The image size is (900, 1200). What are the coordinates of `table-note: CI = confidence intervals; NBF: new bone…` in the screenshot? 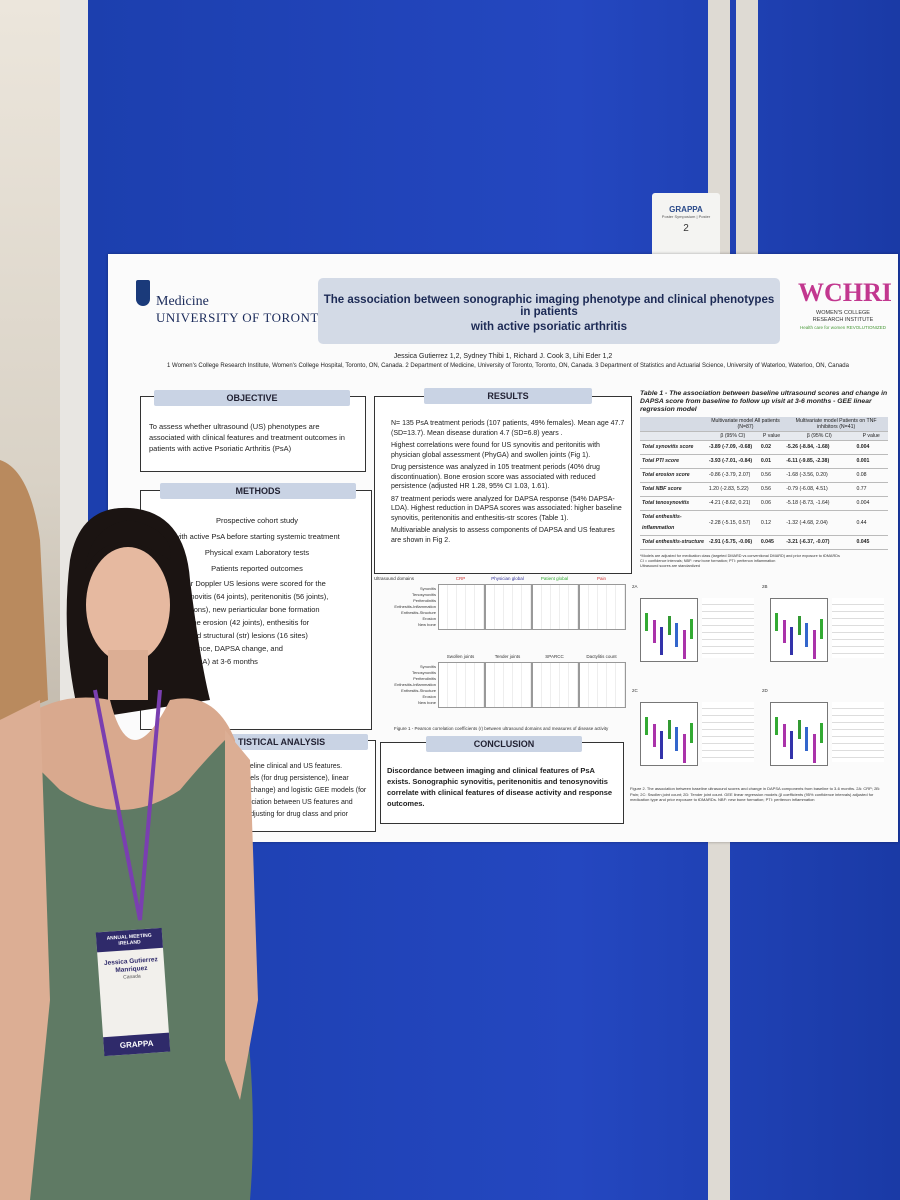 It's located at (708, 561).